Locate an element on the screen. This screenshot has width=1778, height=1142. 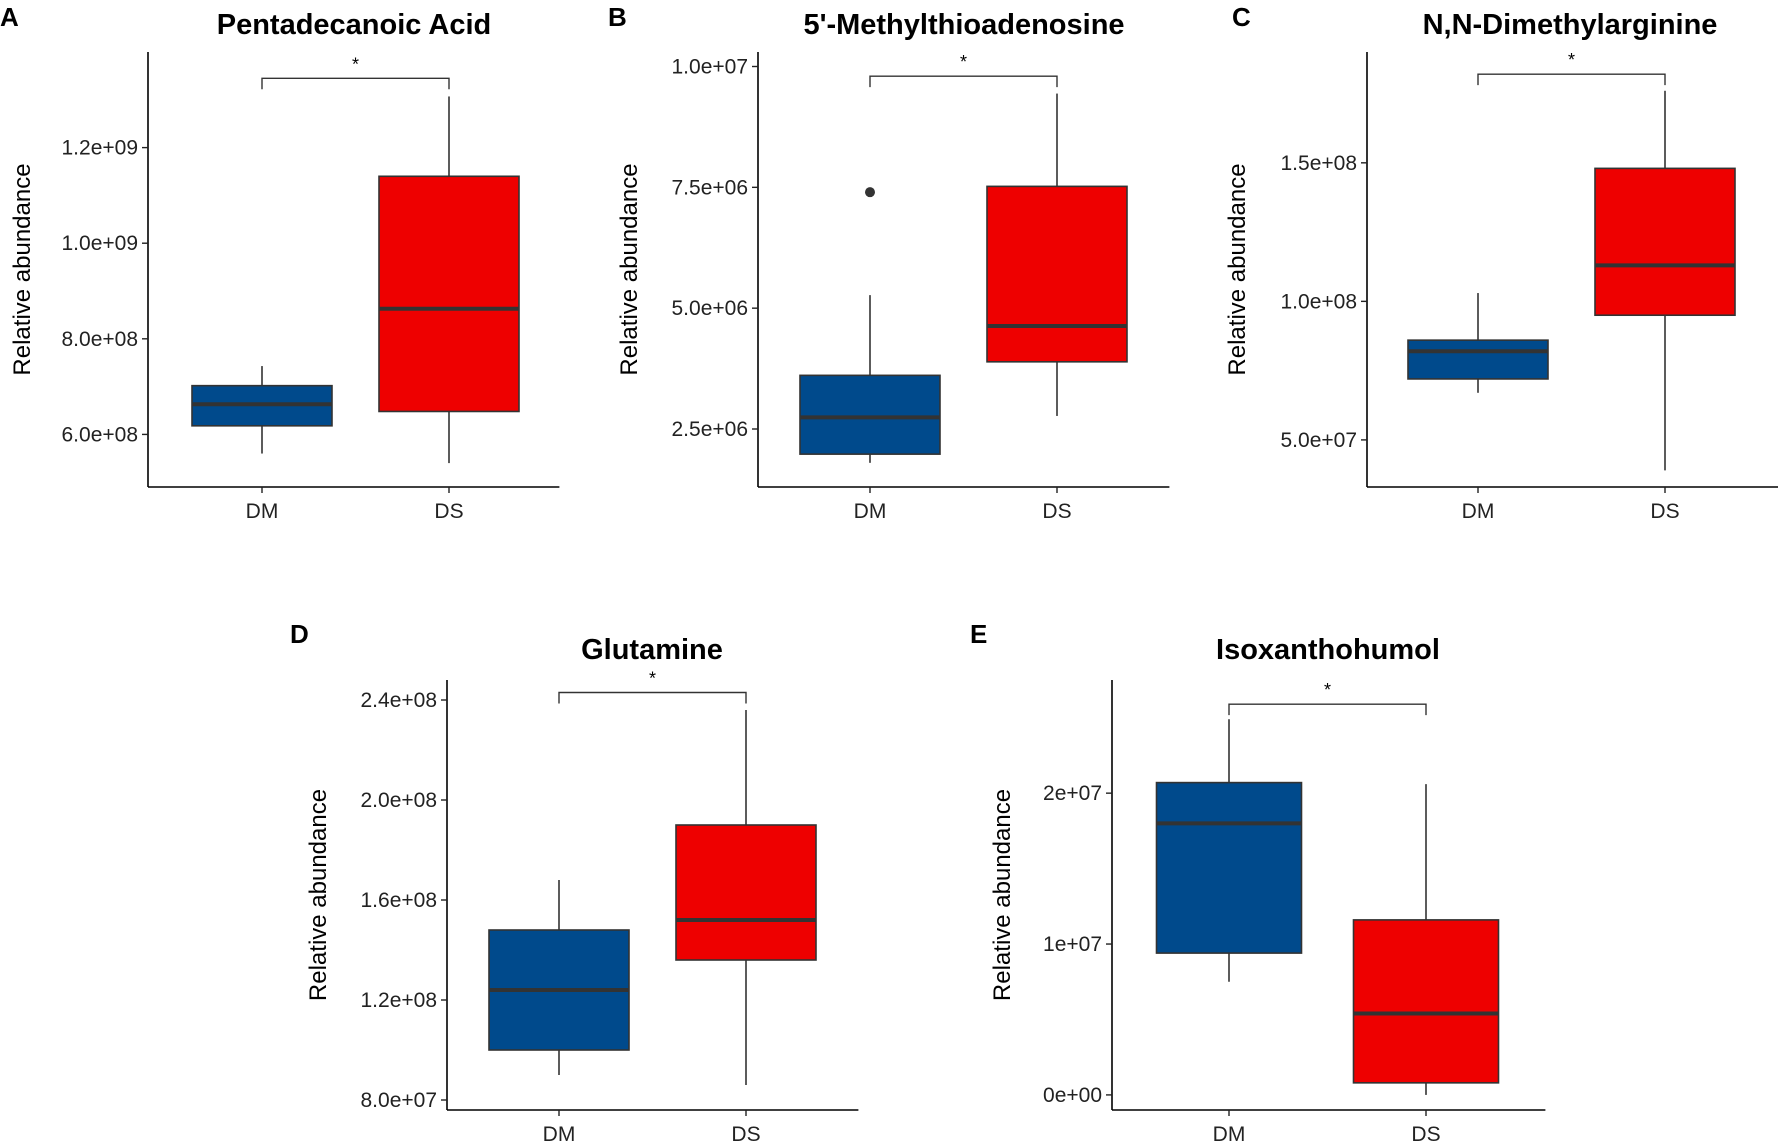
y-tick-label: 2.0e+08 is located at coordinates (399, 800).